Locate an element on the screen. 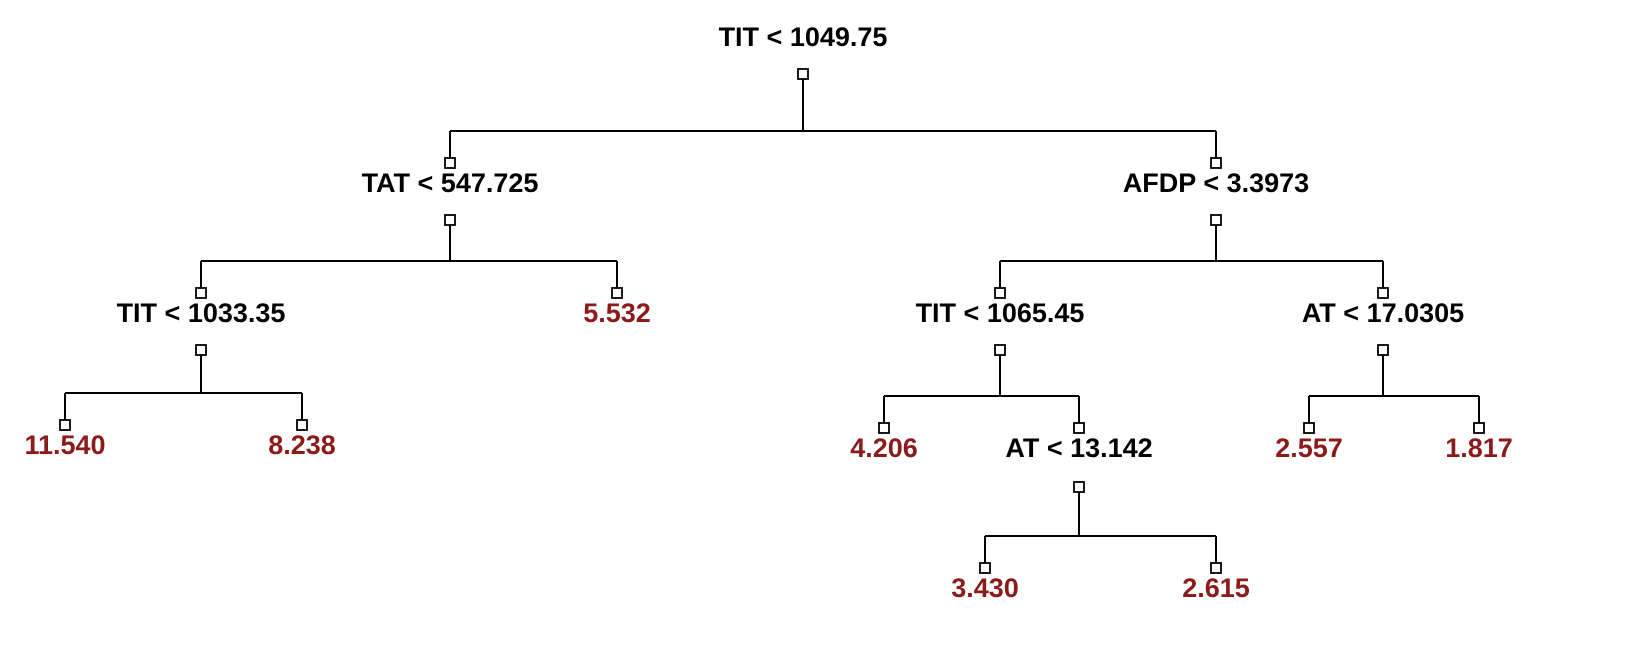  split-handle-n11 is located at coordinates (1079, 487).